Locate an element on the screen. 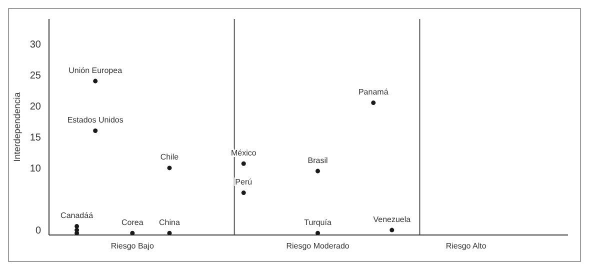 Image resolution: width=589 pixels, height=270 pixels. series-label: Unión Europea is located at coordinates (95, 70).